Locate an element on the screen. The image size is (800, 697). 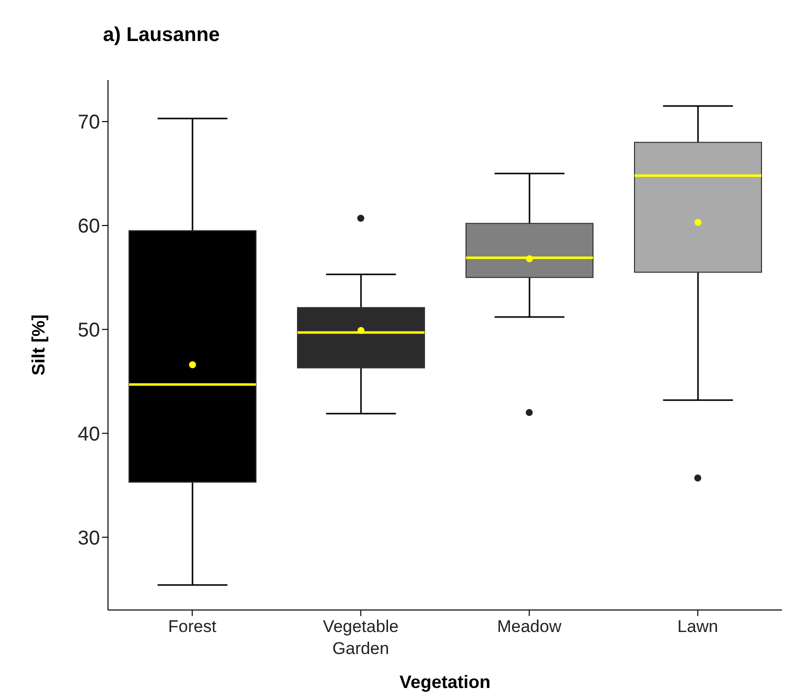
x-tick-label: Lawn is located at coordinates (697, 626).